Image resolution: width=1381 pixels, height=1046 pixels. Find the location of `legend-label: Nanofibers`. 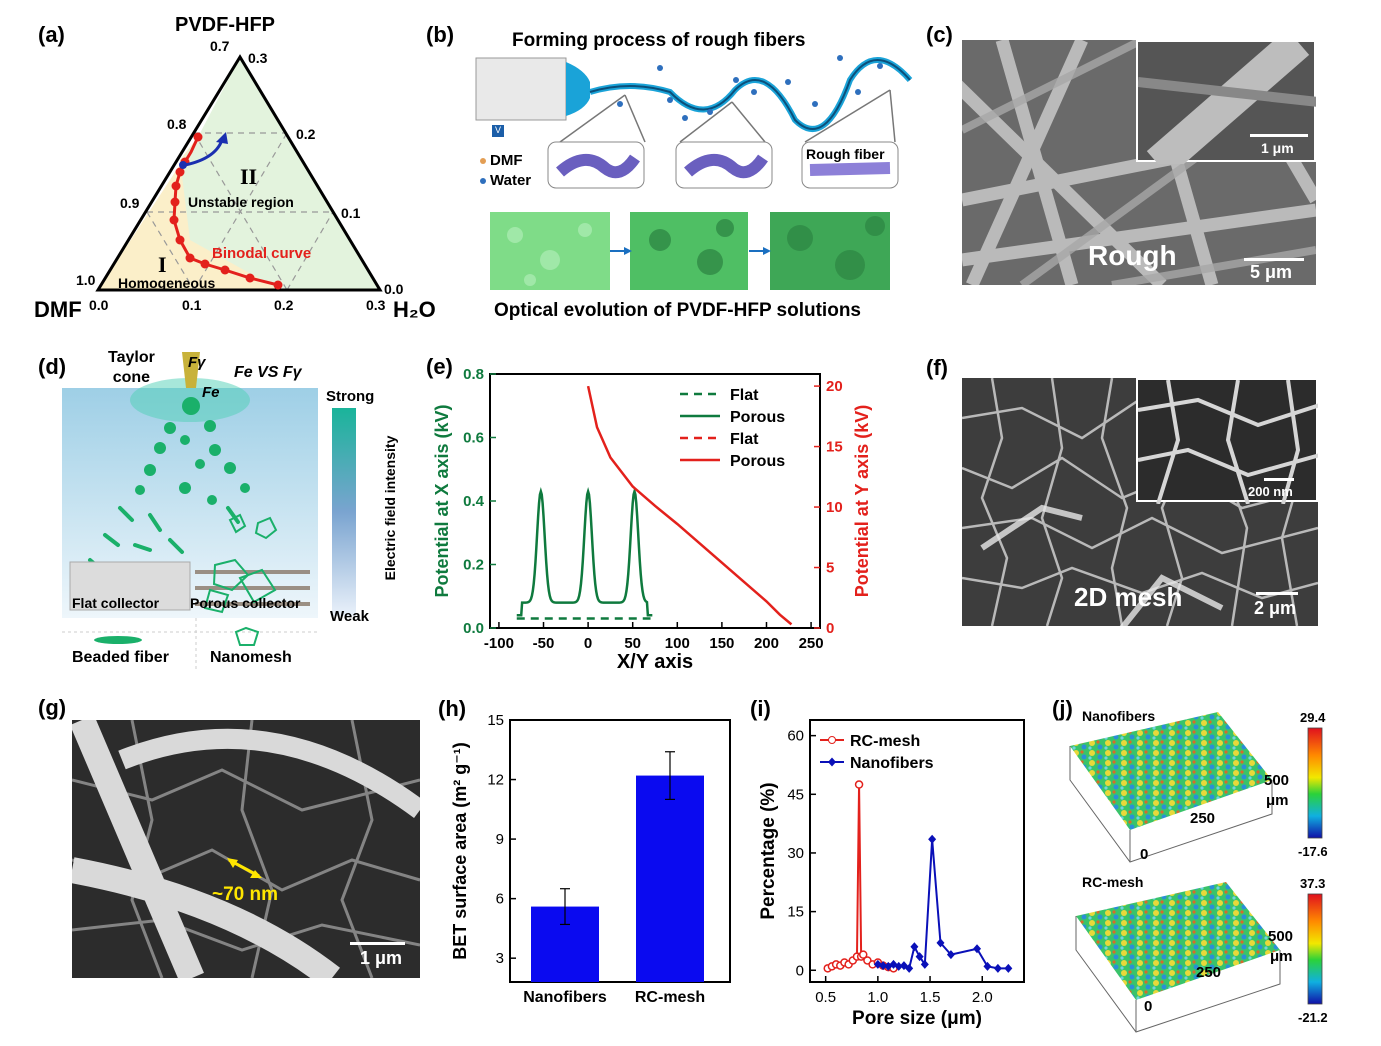

legend-label: Nanofibers is located at coordinates (892, 763).